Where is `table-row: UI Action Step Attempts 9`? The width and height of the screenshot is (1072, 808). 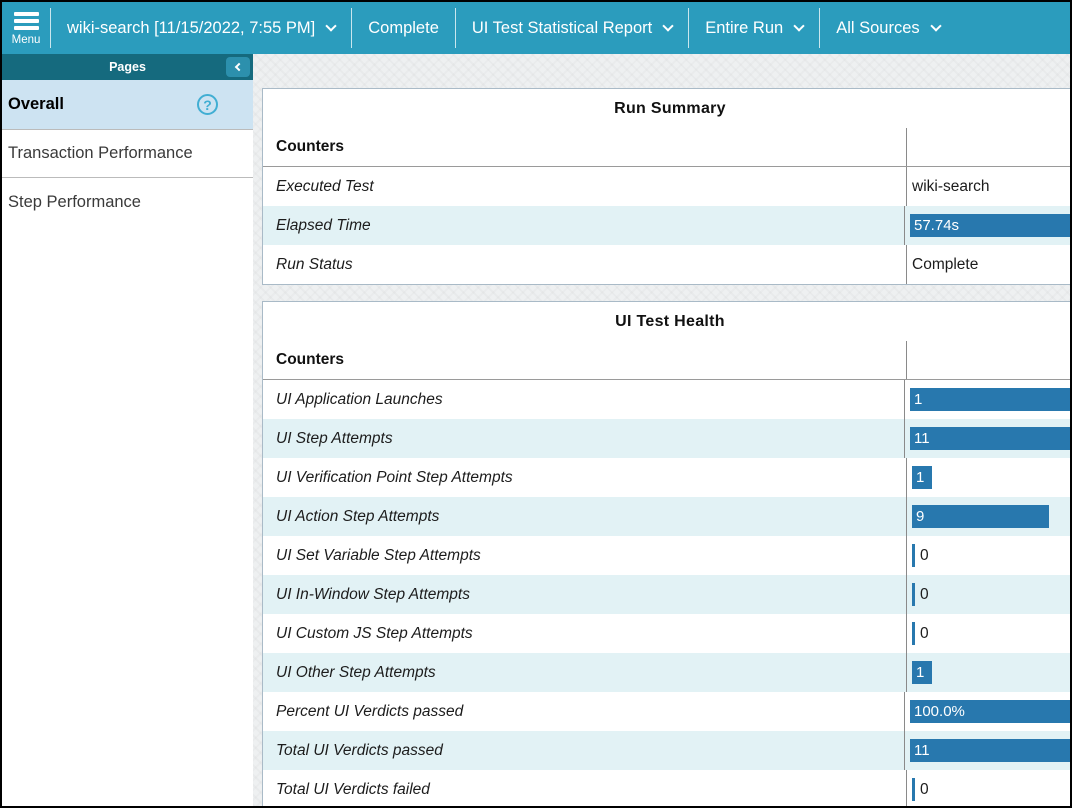
table-row: UI Action Step Attempts 9 is located at coordinates (666, 516).